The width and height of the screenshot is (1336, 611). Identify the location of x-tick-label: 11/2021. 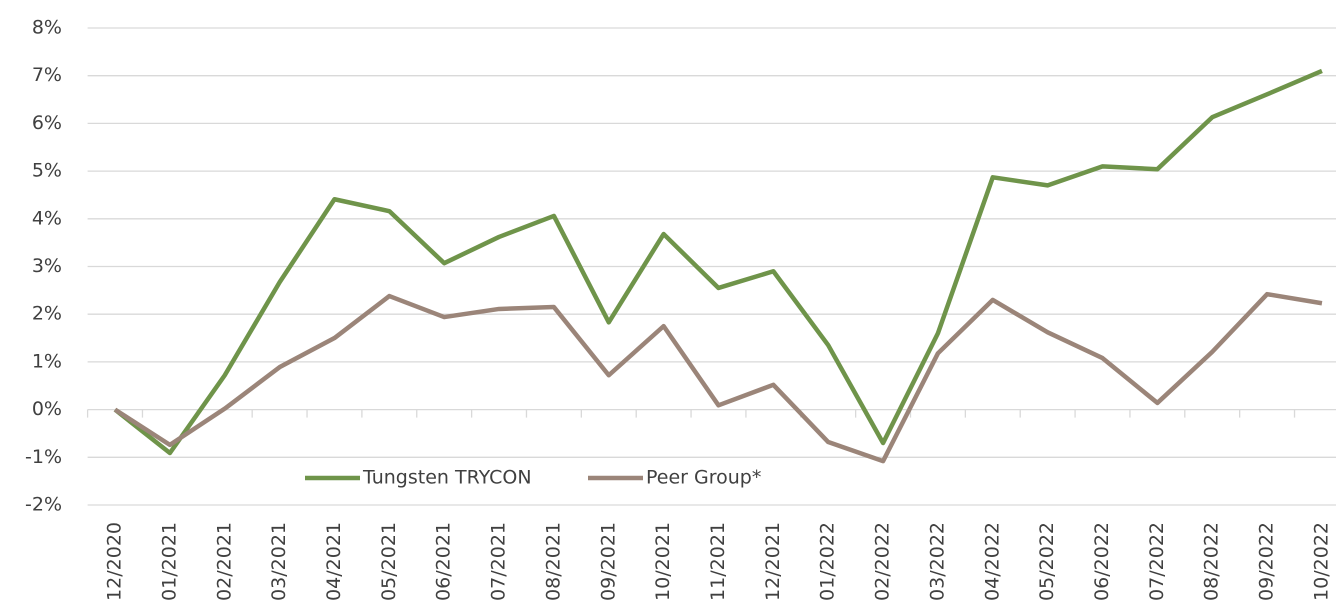
(718, 561).